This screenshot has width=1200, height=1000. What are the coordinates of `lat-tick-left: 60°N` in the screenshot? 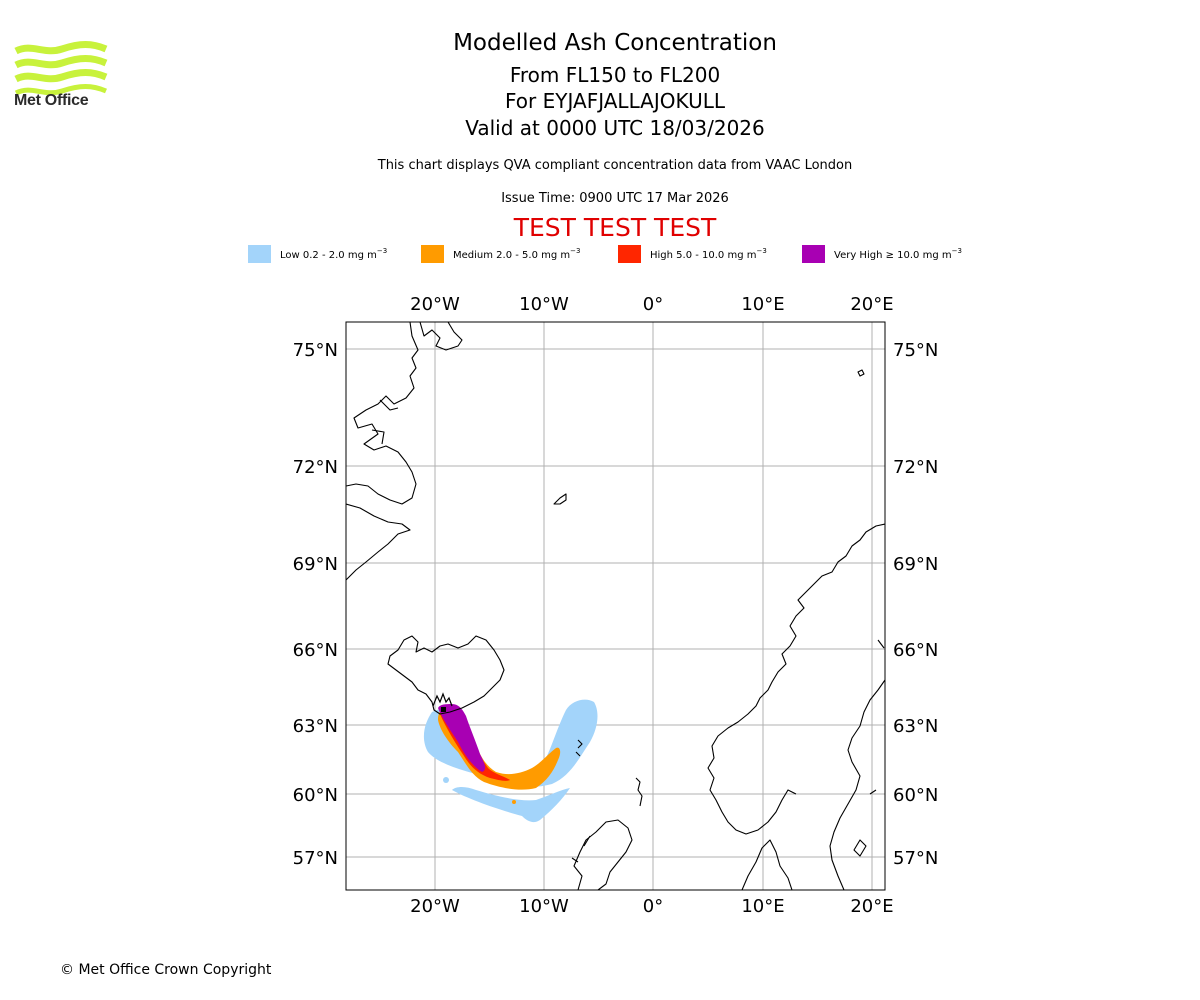 It's located at (315, 795).